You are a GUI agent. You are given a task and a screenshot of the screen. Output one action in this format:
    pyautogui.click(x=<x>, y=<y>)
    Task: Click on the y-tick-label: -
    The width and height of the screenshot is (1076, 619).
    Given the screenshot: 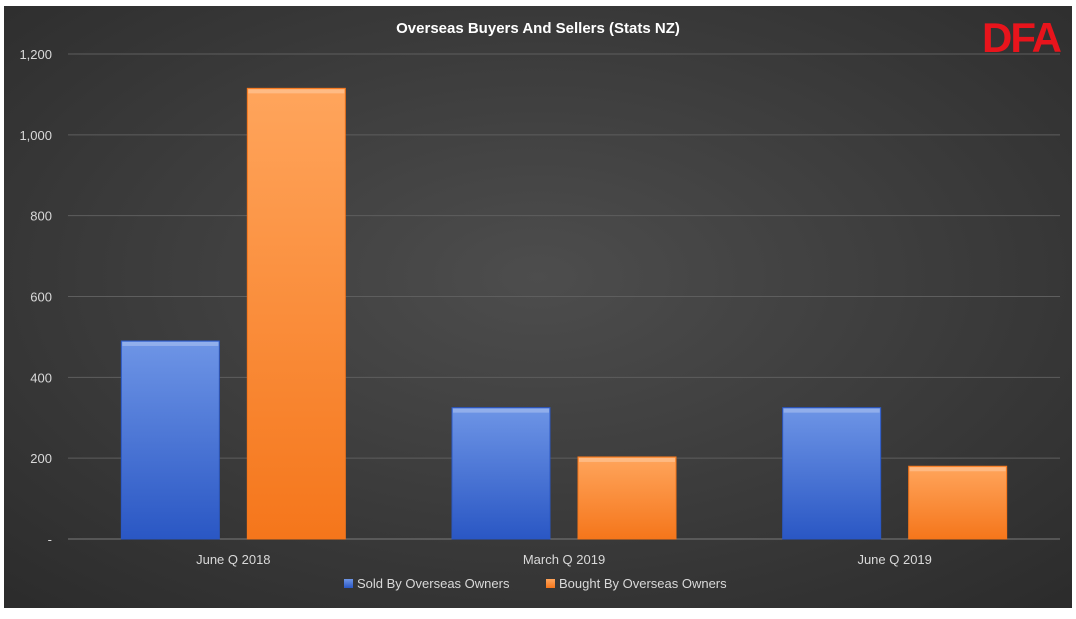 What is the action you would take?
    pyautogui.click(x=50, y=539)
    